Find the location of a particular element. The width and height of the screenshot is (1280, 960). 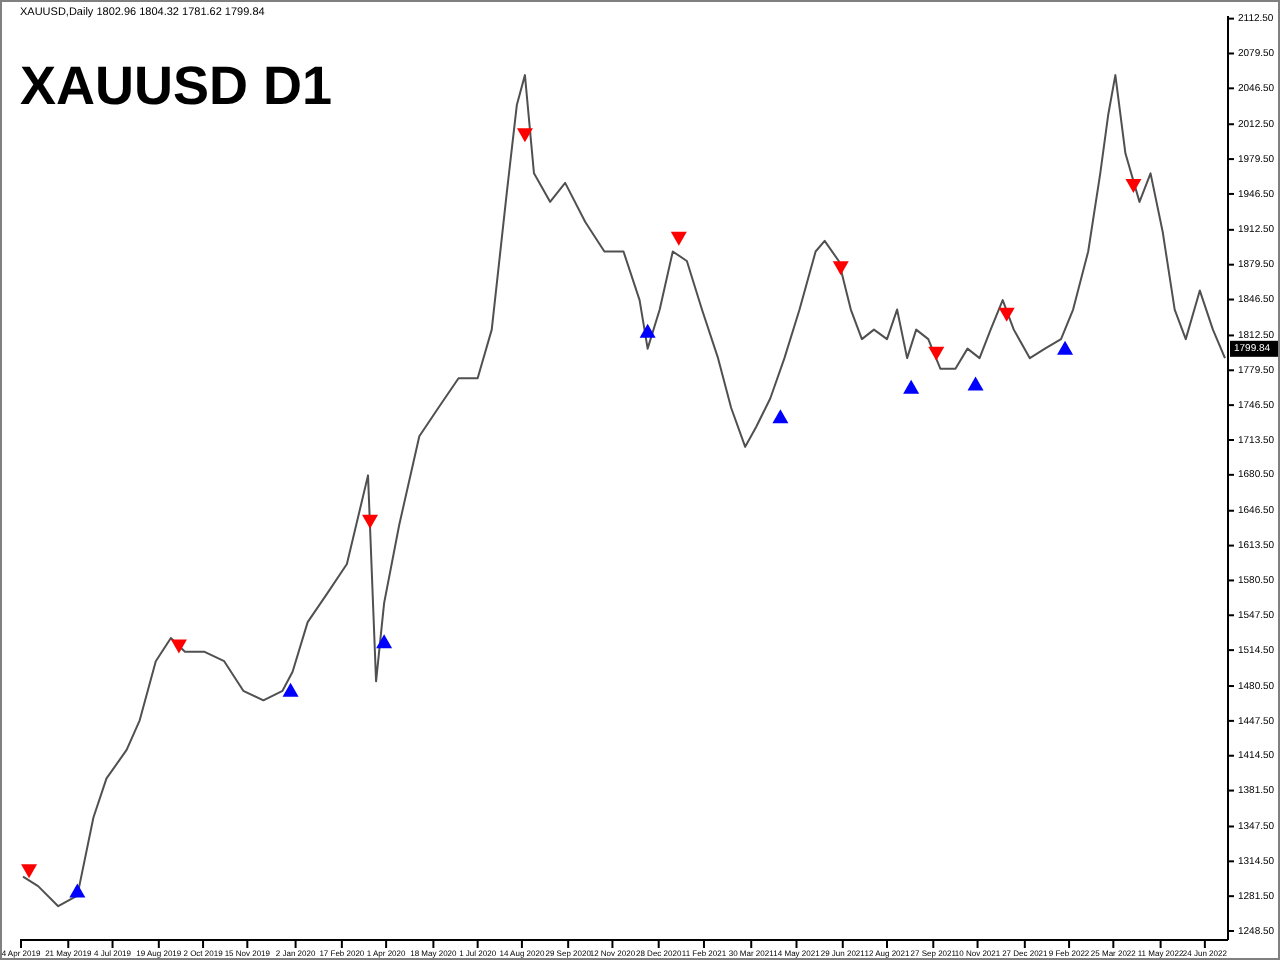

text: XAUUSD D1 is located at coordinates (176, 86).